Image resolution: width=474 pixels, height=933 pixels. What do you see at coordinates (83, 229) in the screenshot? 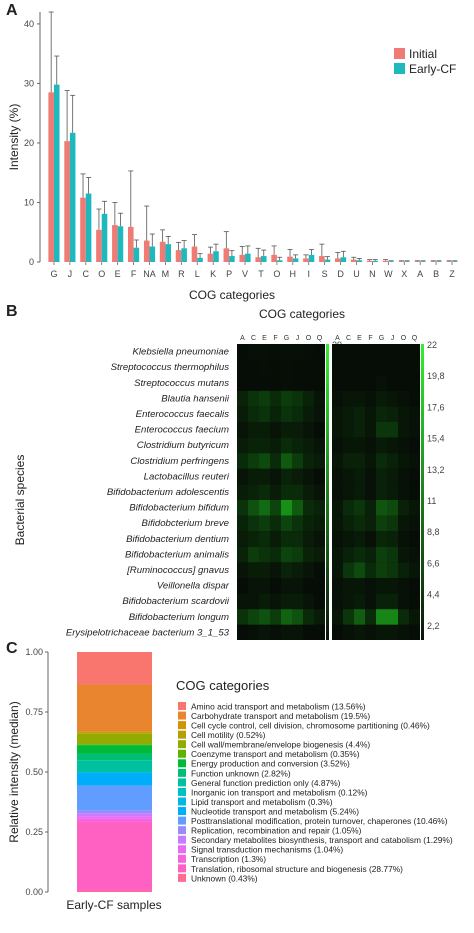
I see `bar-initial-c` at bounding box center [83, 229].